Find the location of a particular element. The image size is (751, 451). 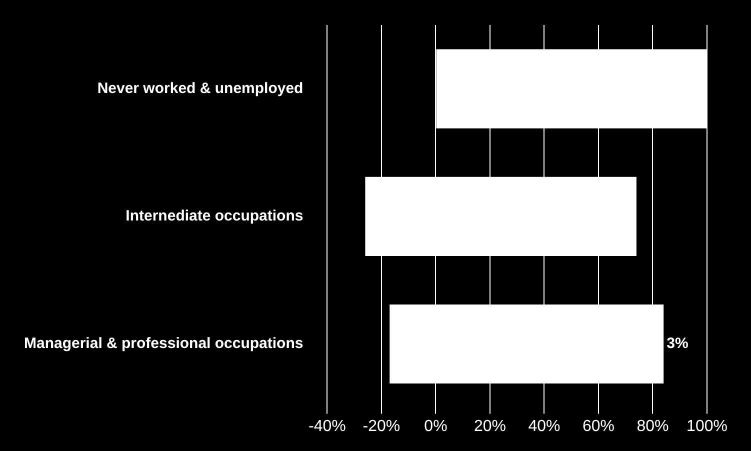

y-tick-label: Never worked & unemployed is located at coordinates (200, 88).